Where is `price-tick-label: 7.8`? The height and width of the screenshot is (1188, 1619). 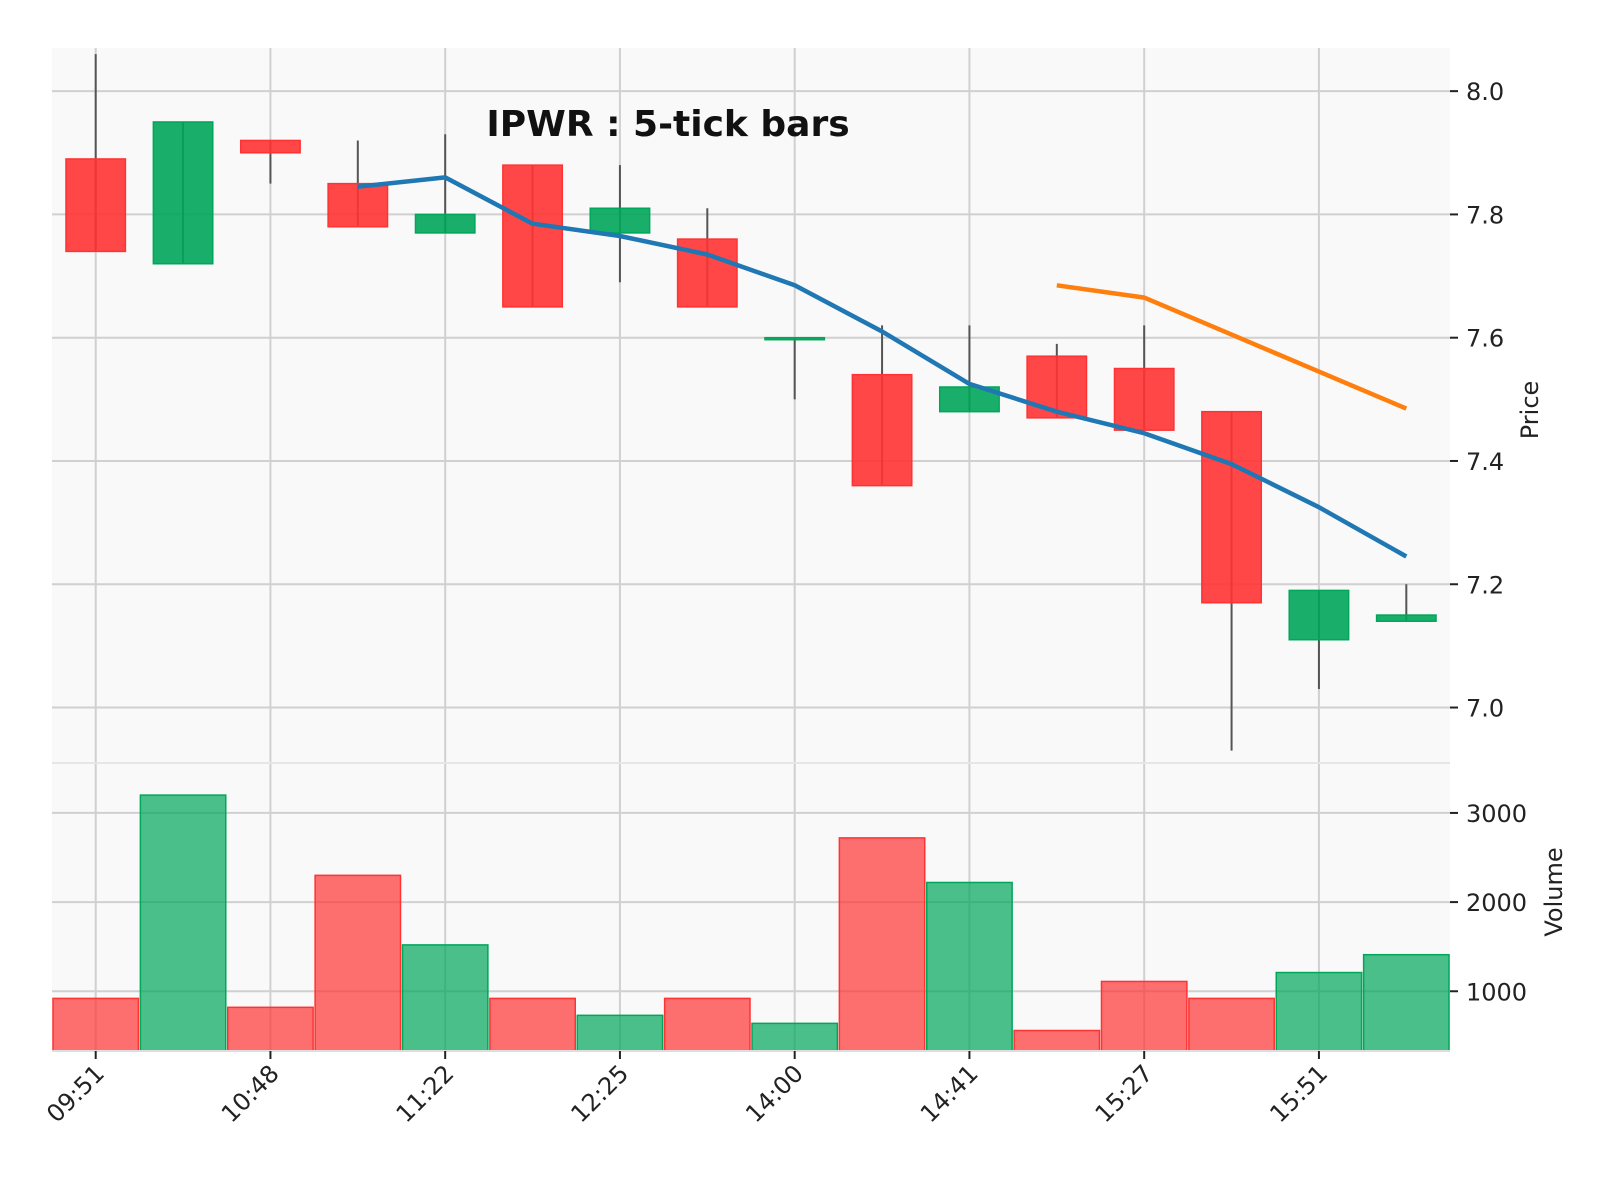 price-tick-label: 7.8 is located at coordinates (1485, 215).